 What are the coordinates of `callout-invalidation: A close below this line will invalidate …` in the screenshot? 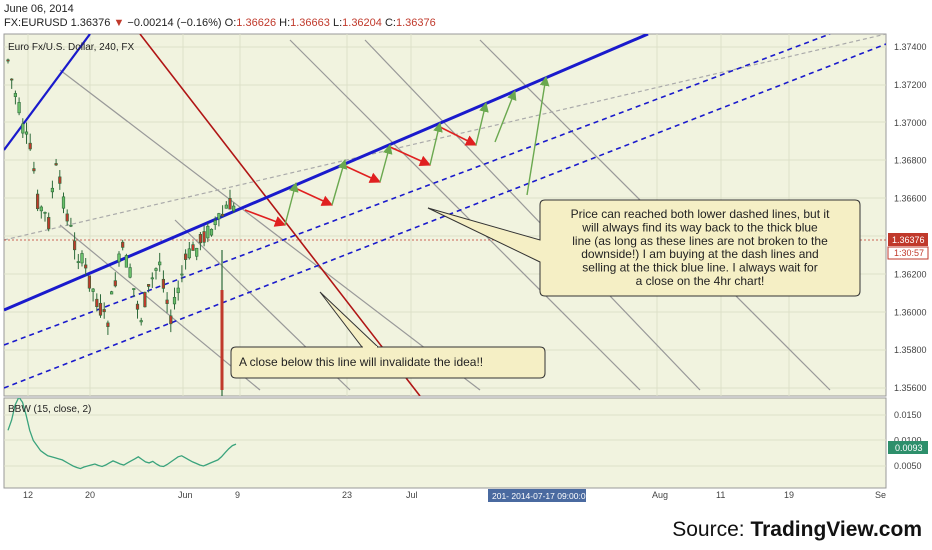 It's located at (388, 335).